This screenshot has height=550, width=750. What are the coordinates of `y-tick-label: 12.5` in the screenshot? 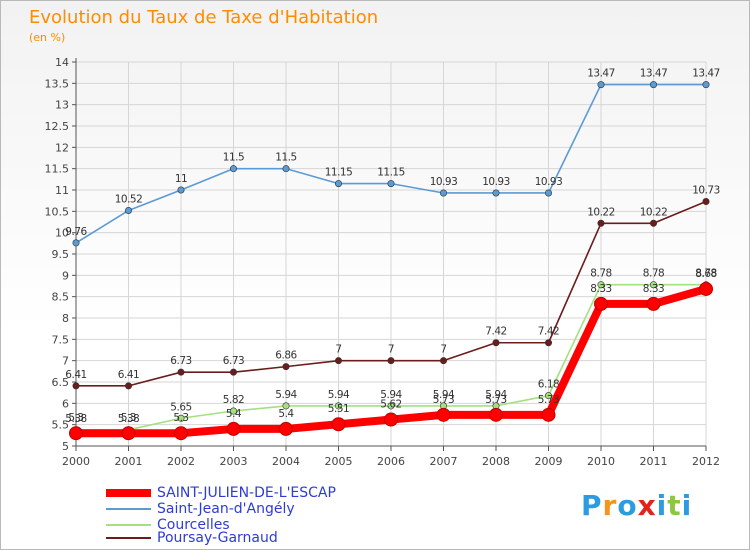 It's located at (57, 126).